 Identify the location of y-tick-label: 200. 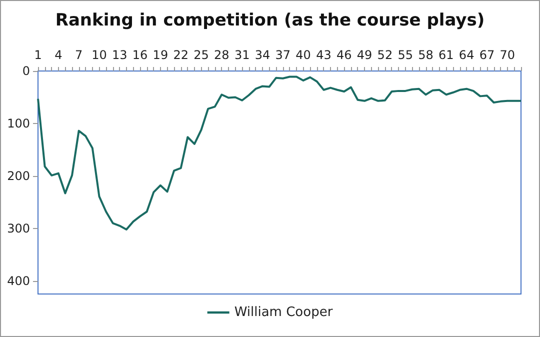
(18, 175).